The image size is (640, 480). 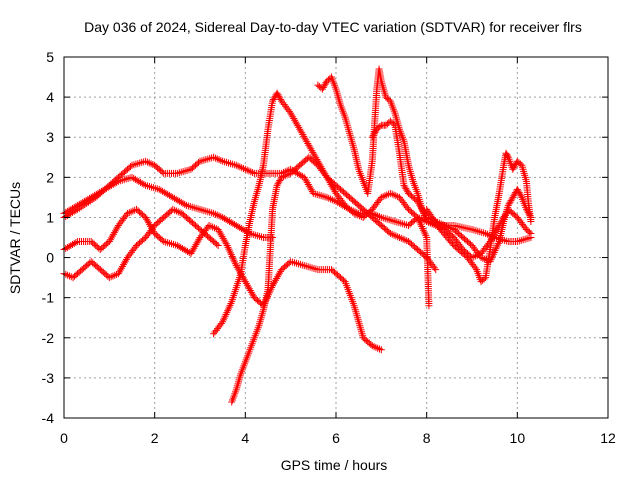 I want to click on series-t9, so click(x=451, y=191).